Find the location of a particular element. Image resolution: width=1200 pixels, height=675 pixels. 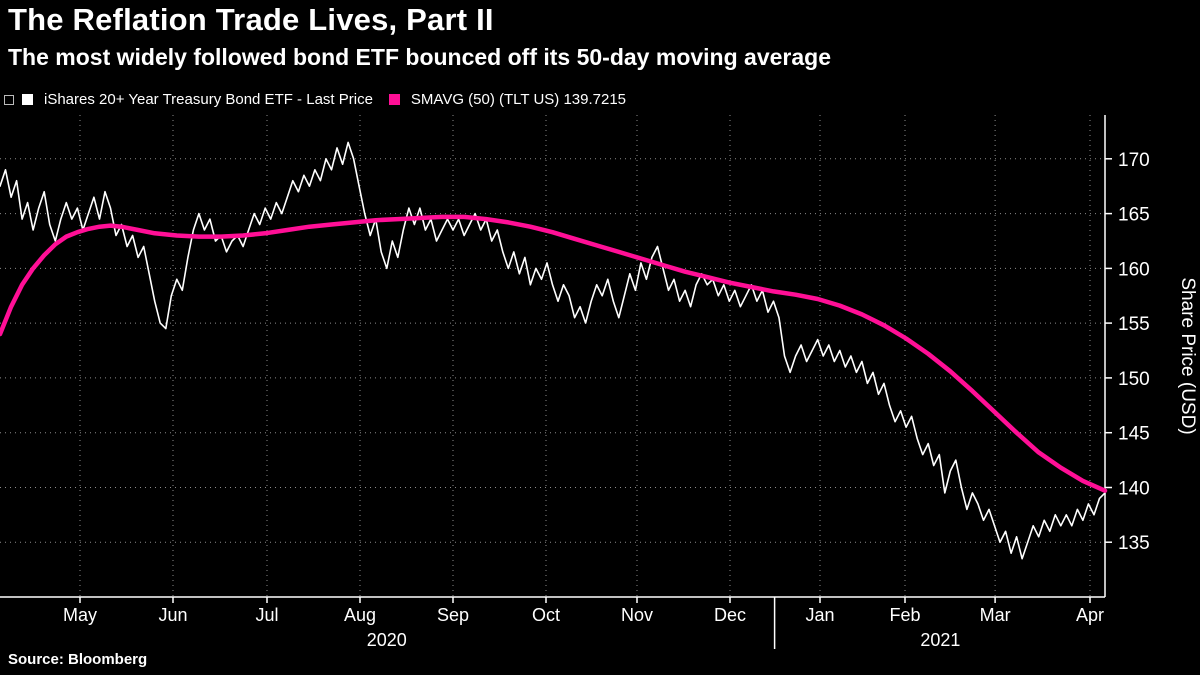

source-credit: Source: Bloomberg is located at coordinates (78, 659).